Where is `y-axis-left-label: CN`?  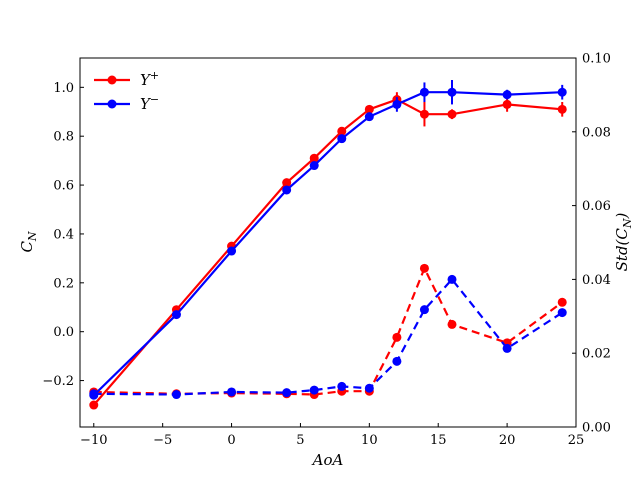 y-axis-left-label: CN is located at coordinates (28, 241).